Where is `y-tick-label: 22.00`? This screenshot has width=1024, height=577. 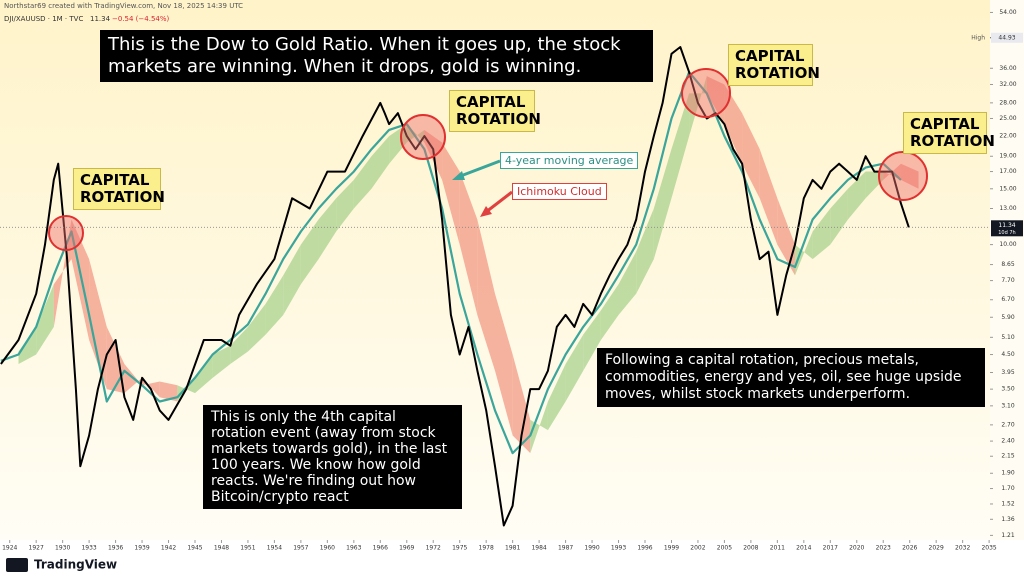
y-tick-label: 22.00 is located at coordinates (1007, 136).